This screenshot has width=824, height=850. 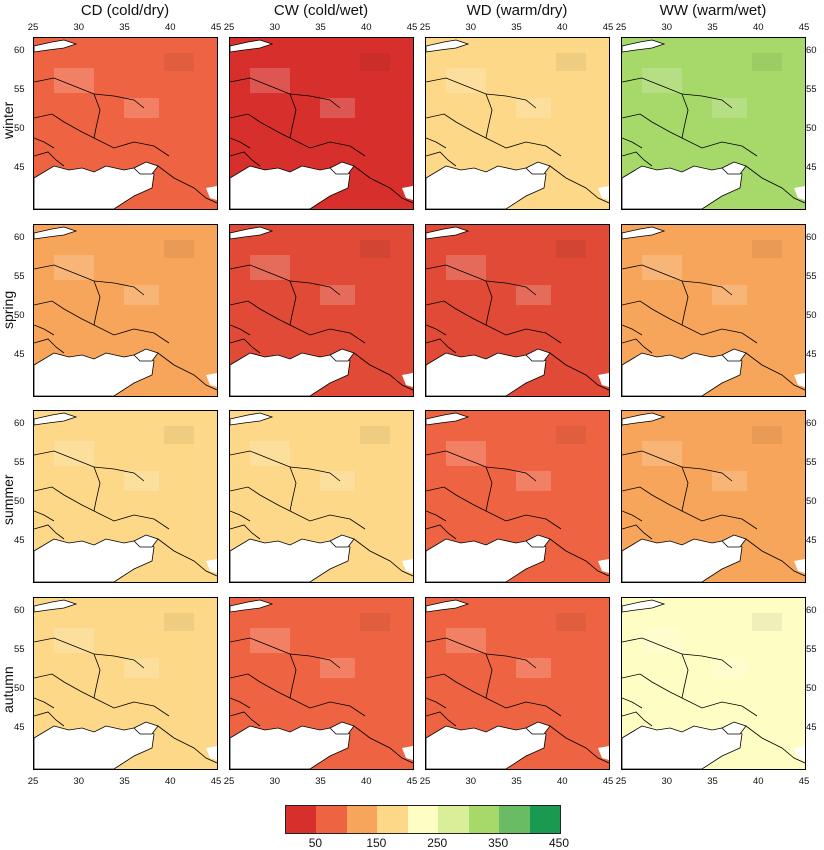 I want to click on colorbar, so click(x=423, y=819).